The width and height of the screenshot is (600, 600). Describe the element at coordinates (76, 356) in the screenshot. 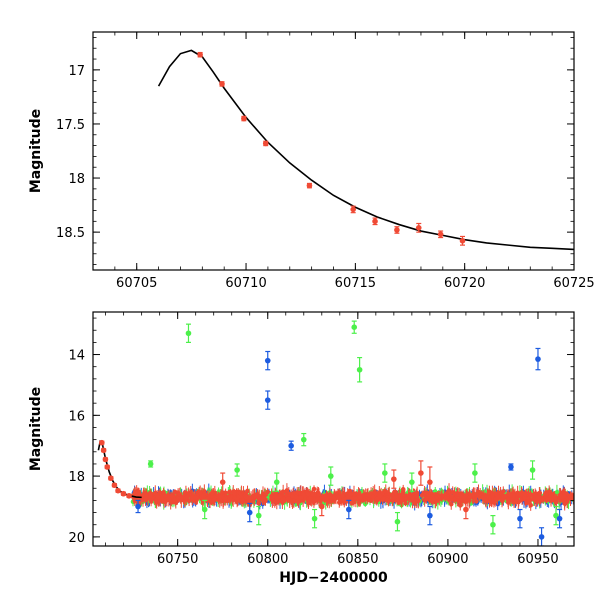

I see `y-tick-label: 14` at that location.